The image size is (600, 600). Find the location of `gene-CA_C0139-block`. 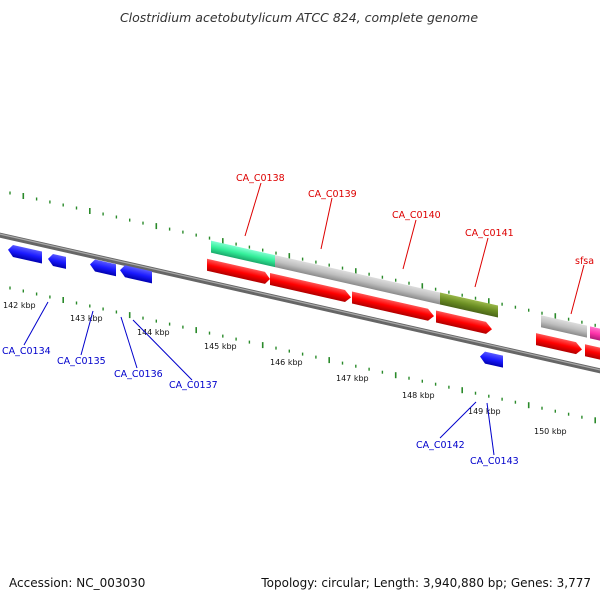

gene-CA_C0139-block is located at coordinates (316, 270).